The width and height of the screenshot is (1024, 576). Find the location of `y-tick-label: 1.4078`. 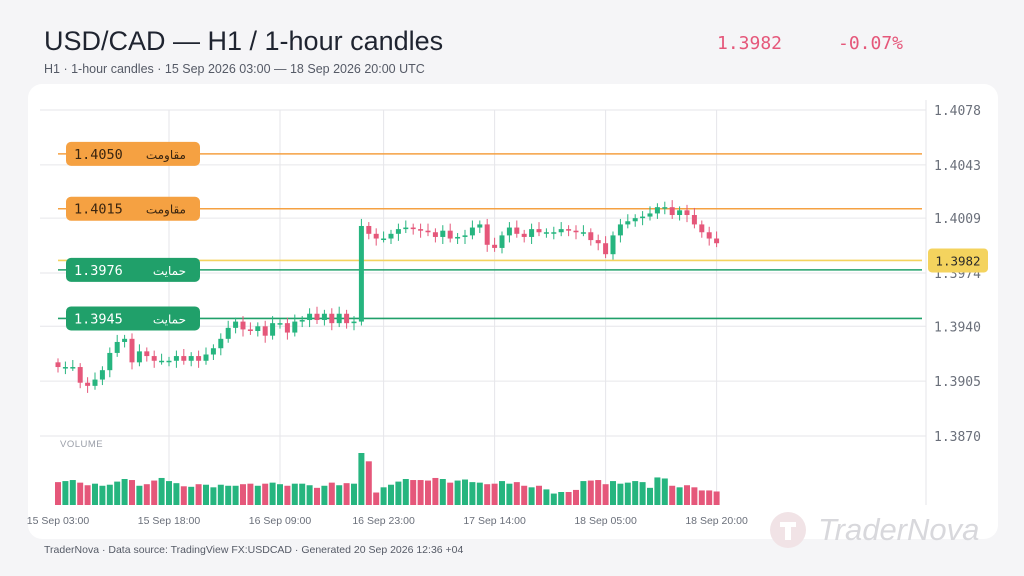

y-tick-label: 1.4078 is located at coordinates (957, 111).